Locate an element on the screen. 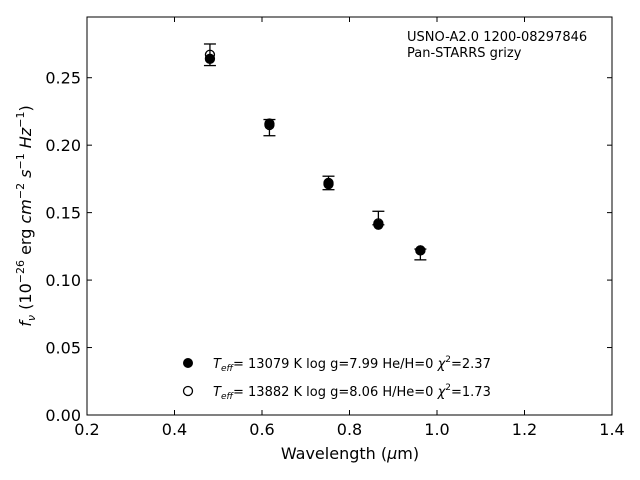 The height and width of the screenshot is (480, 640). y-axis-label: fν (10−26 erg cm−2 s−1 Hz−1) is located at coordinates (26, 215).